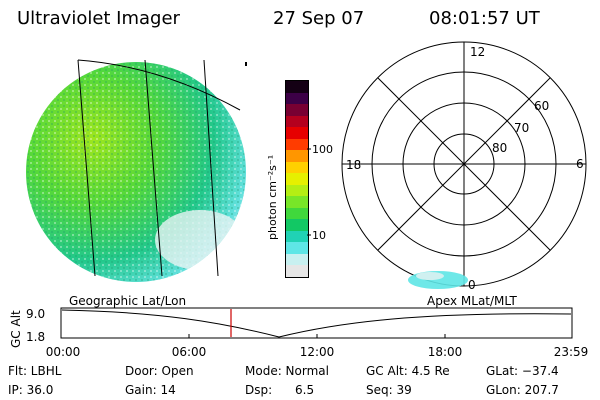 The height and width of the screenshot is (400, 600). I want to click on status-ip: IP: 36.0, so click(31, 390).